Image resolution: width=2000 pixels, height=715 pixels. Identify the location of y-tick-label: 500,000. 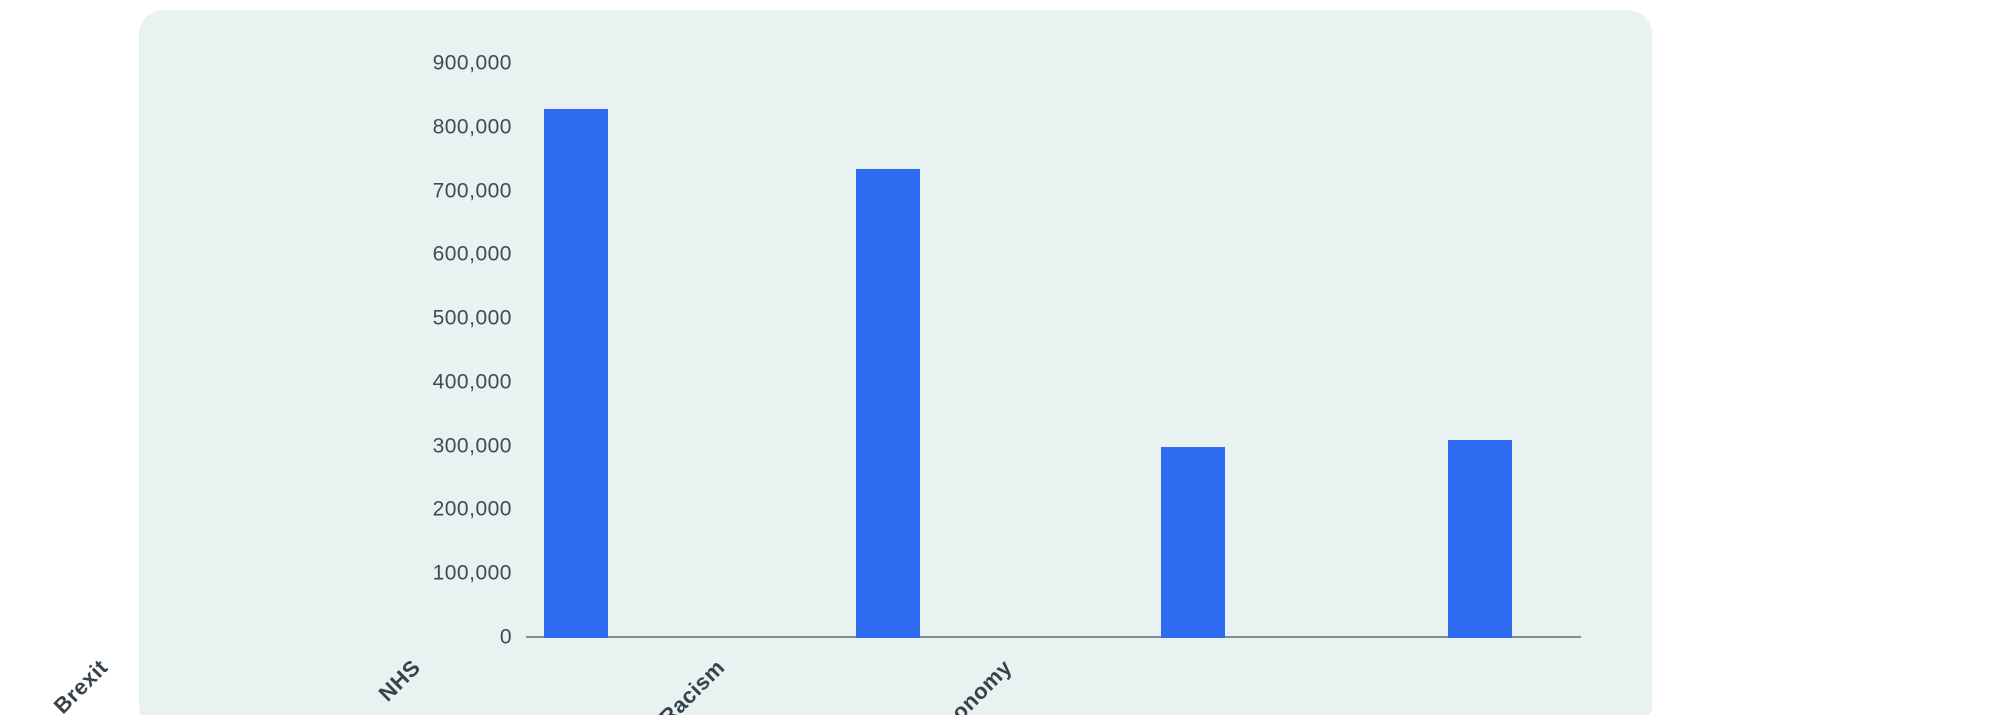
(472, 318).